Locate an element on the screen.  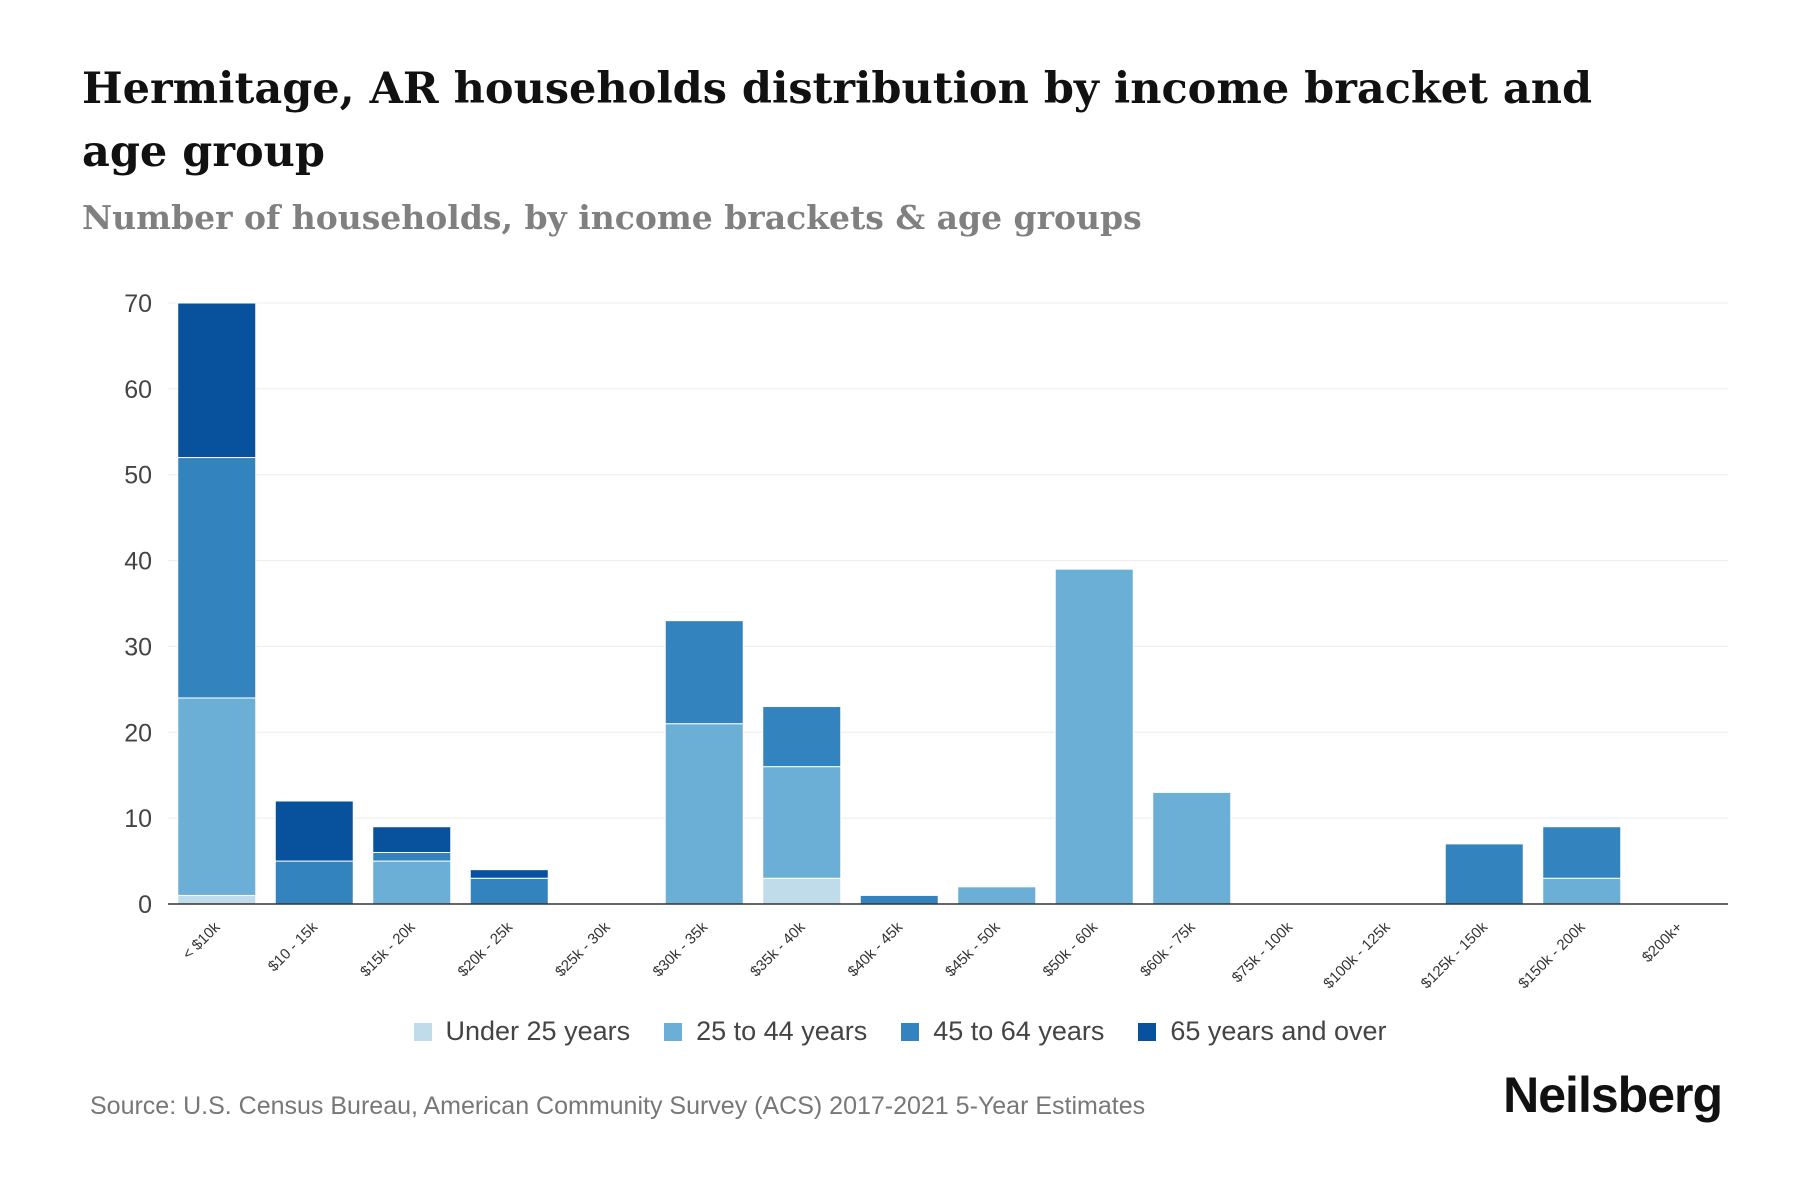
legend-item-25-44: 25 to 44 years is located at coordinates (765, 1031).